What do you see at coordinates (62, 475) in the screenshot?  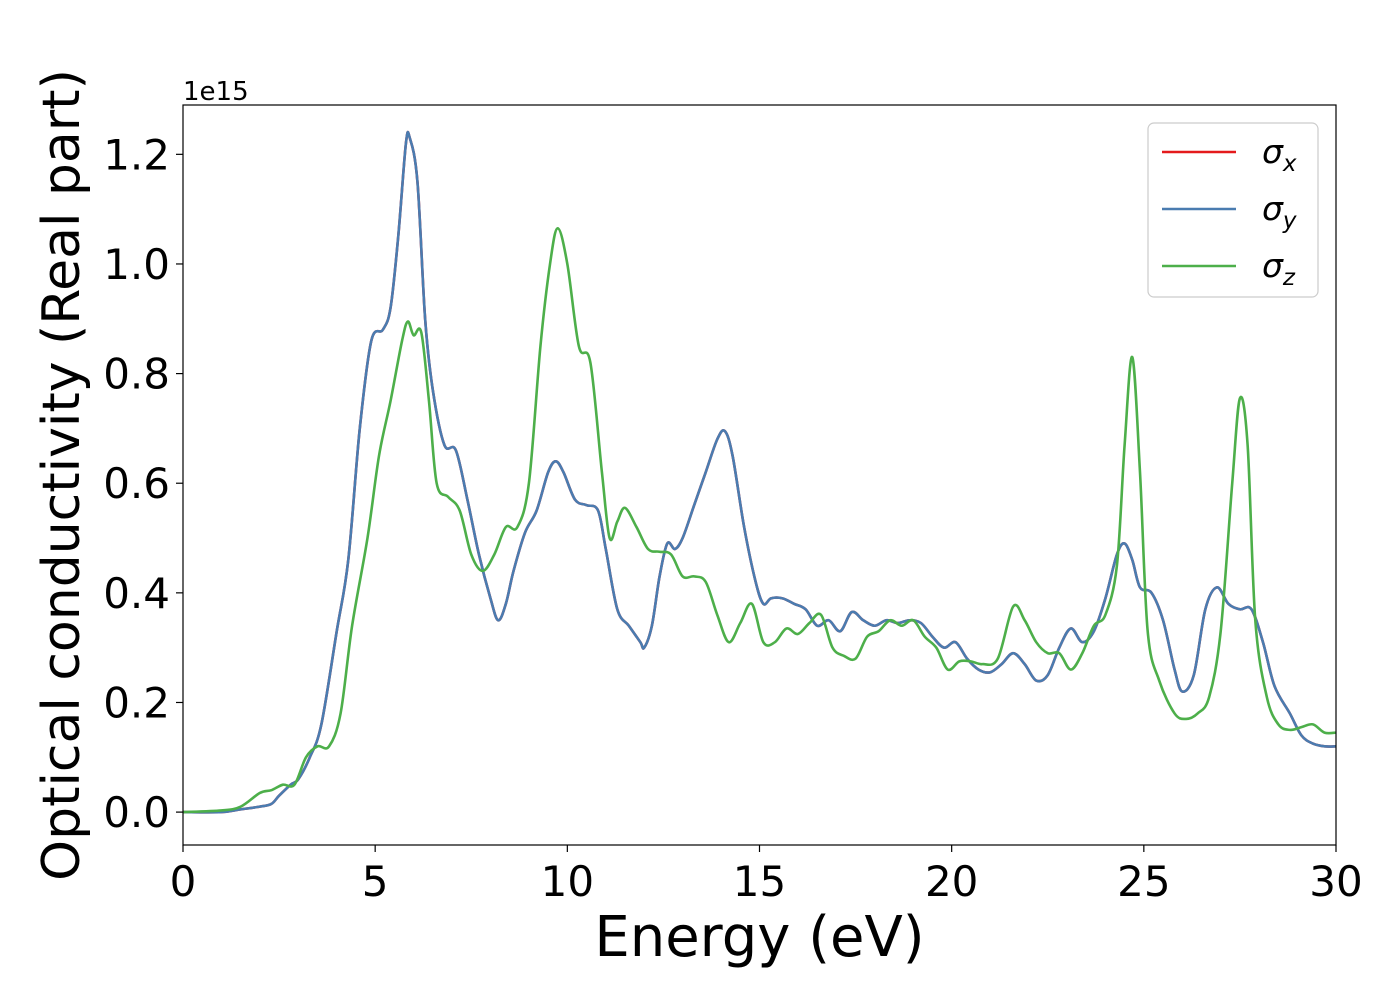 I see `y-axis-label: Optical conductivity (Real part)` at bounding box center [62, 475].